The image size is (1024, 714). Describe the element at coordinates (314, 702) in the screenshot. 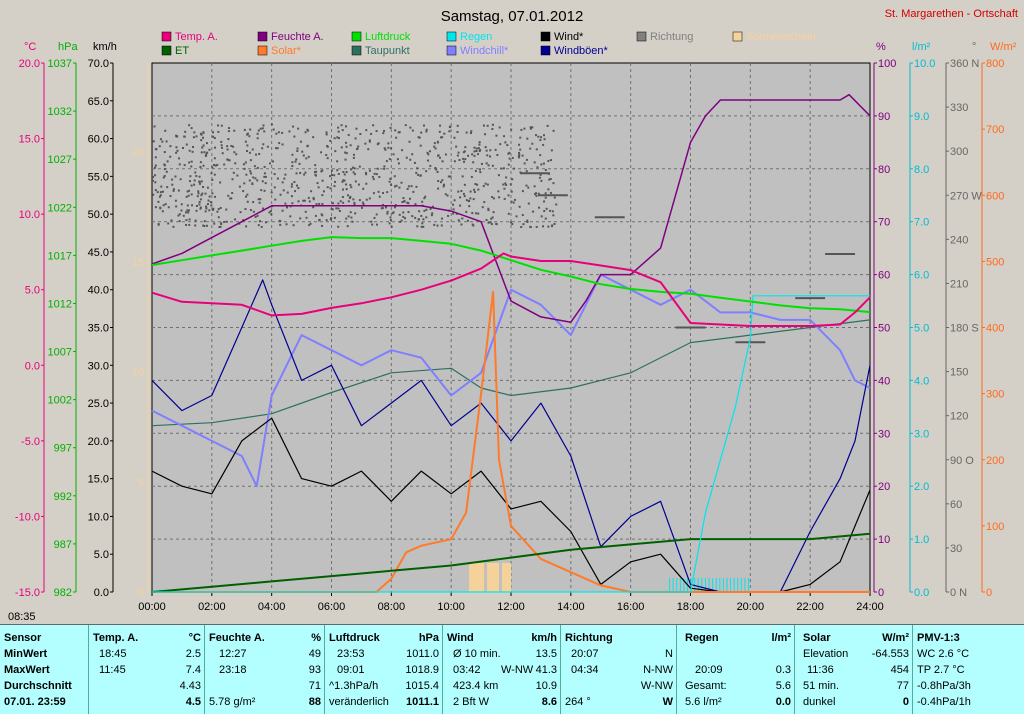

I see `stats-feuchte-current-value: 88` at that location.